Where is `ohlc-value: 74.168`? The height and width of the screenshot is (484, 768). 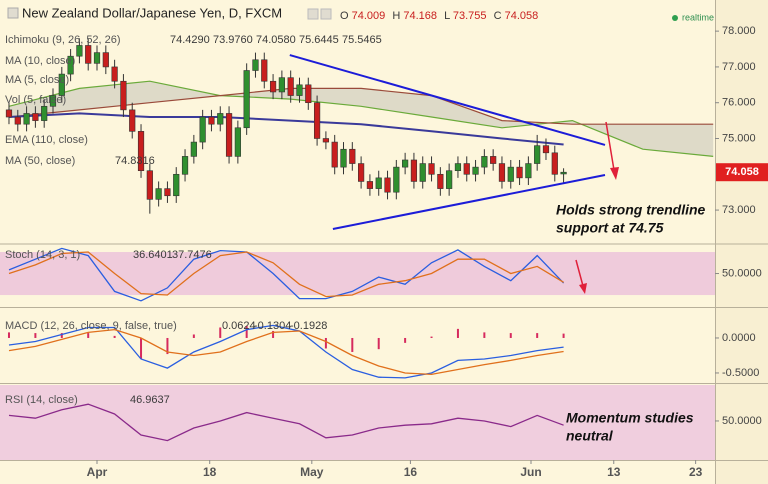
ohlc-value: 74.168 is located at coordinates (420, 16).